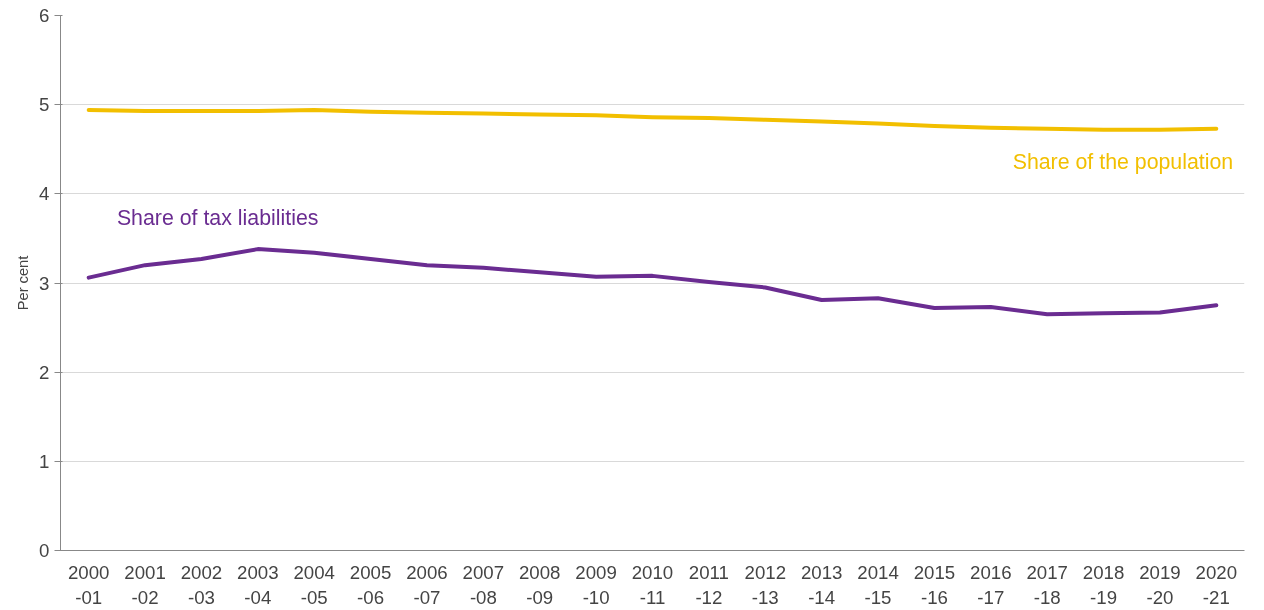 The image size is (1264, 610). Describe the element at coordinates (1216, 584) in the screenshot. I see `x-tick-label: 2020 -21` at that location.